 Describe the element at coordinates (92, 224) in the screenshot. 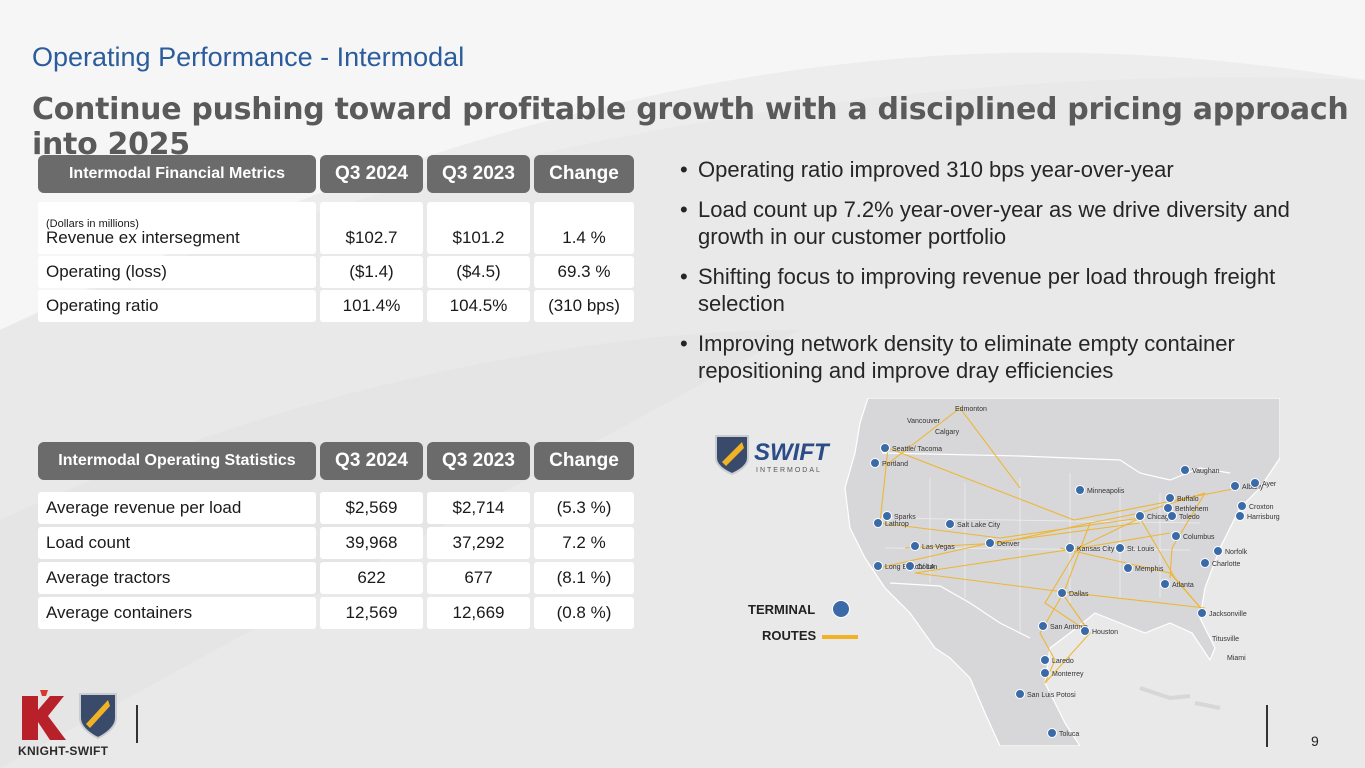

I see `units-note: (Dollars in millions)` at that location.